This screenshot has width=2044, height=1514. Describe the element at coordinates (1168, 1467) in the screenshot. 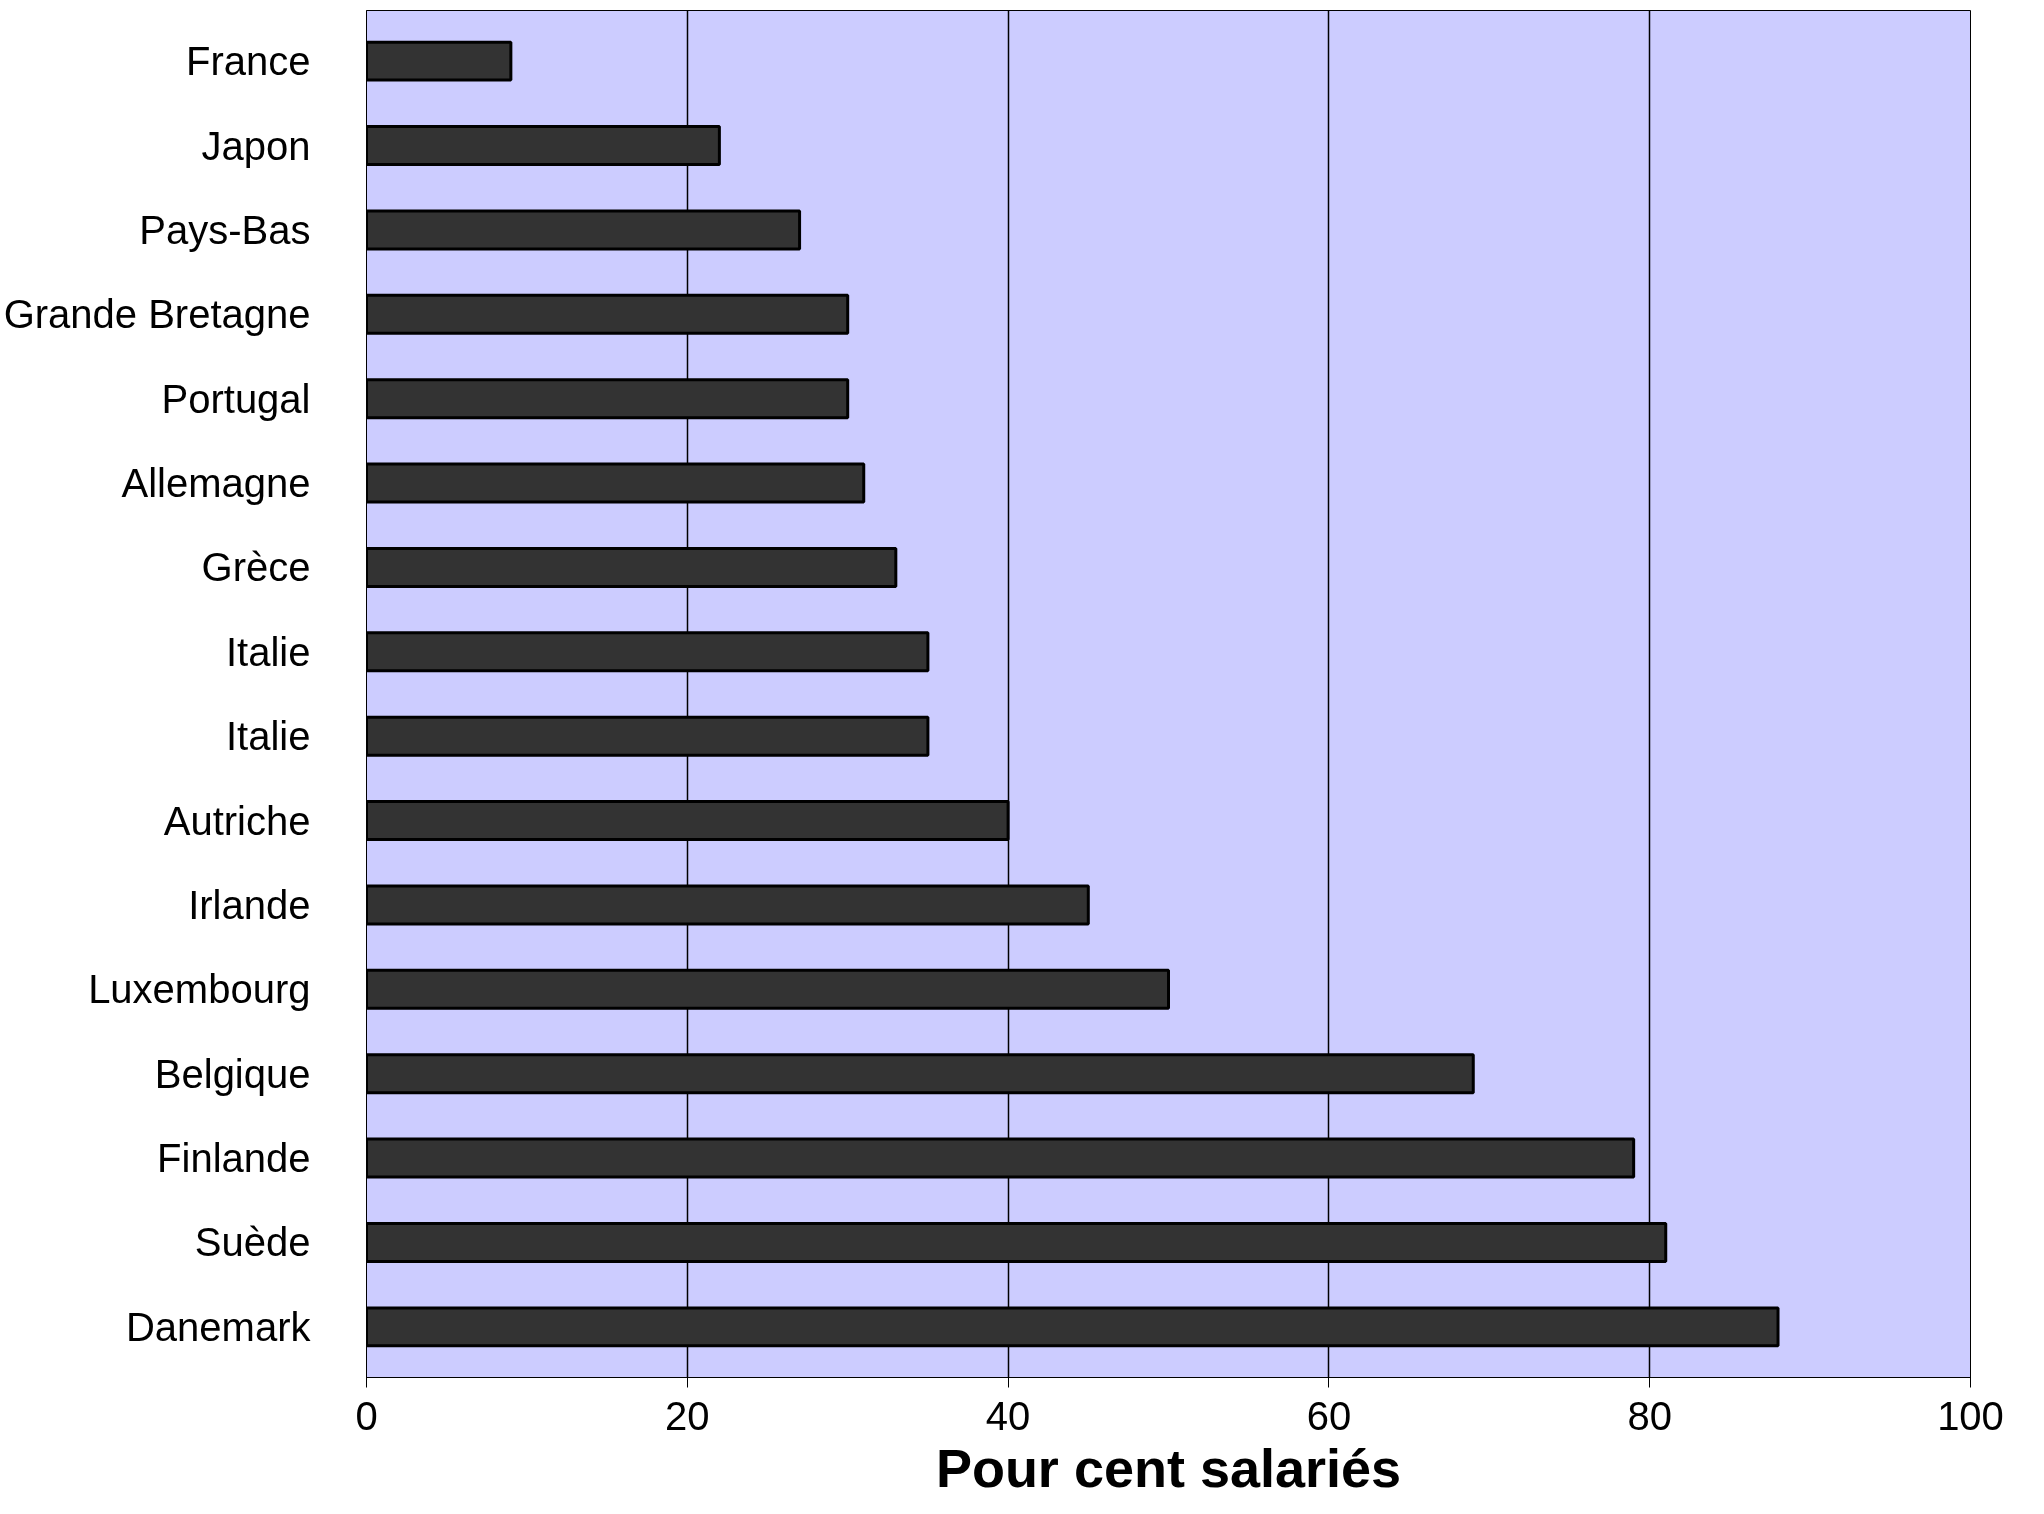

I see `x-axis-title: Pour cent salariés` at that location.